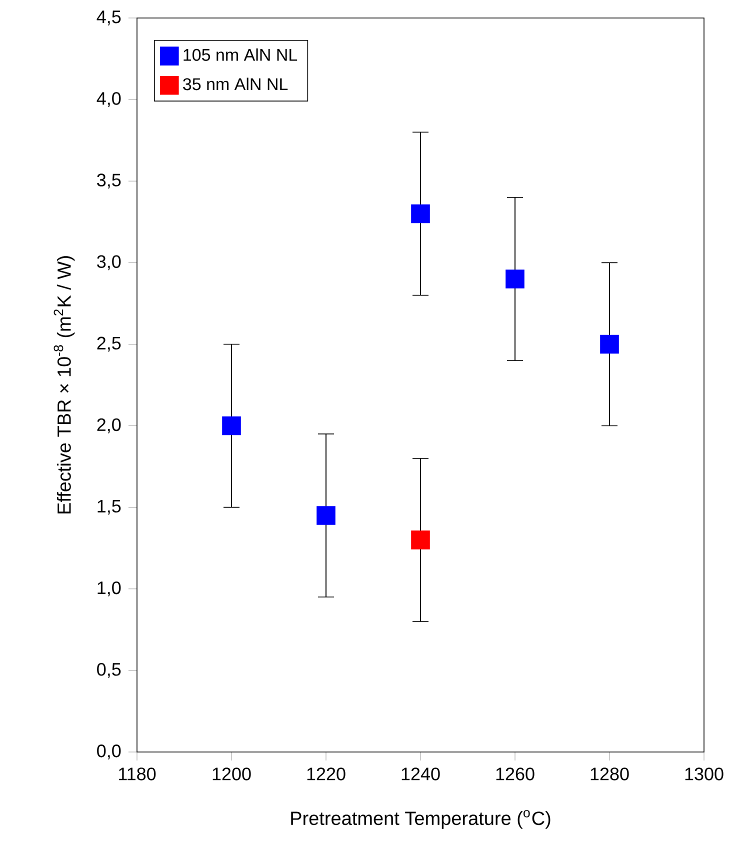  Describe the element at coordinates (137, 774) in the screenshot. I see `x-tick-label: 1180` at that location.